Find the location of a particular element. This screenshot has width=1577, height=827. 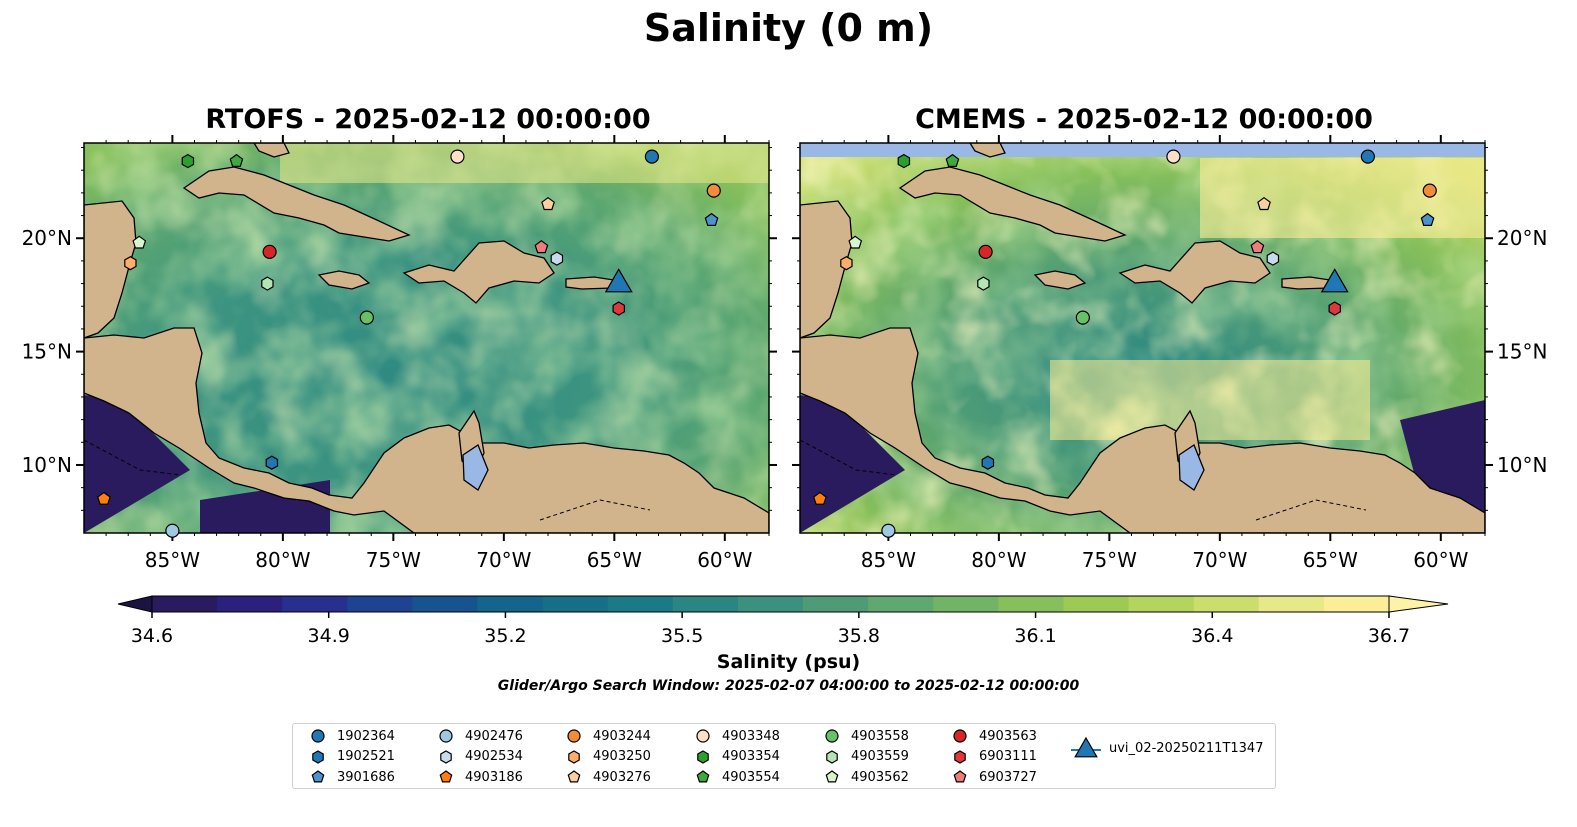

legend-entry-label: 4903563 is located at coordinates (1008, 736).